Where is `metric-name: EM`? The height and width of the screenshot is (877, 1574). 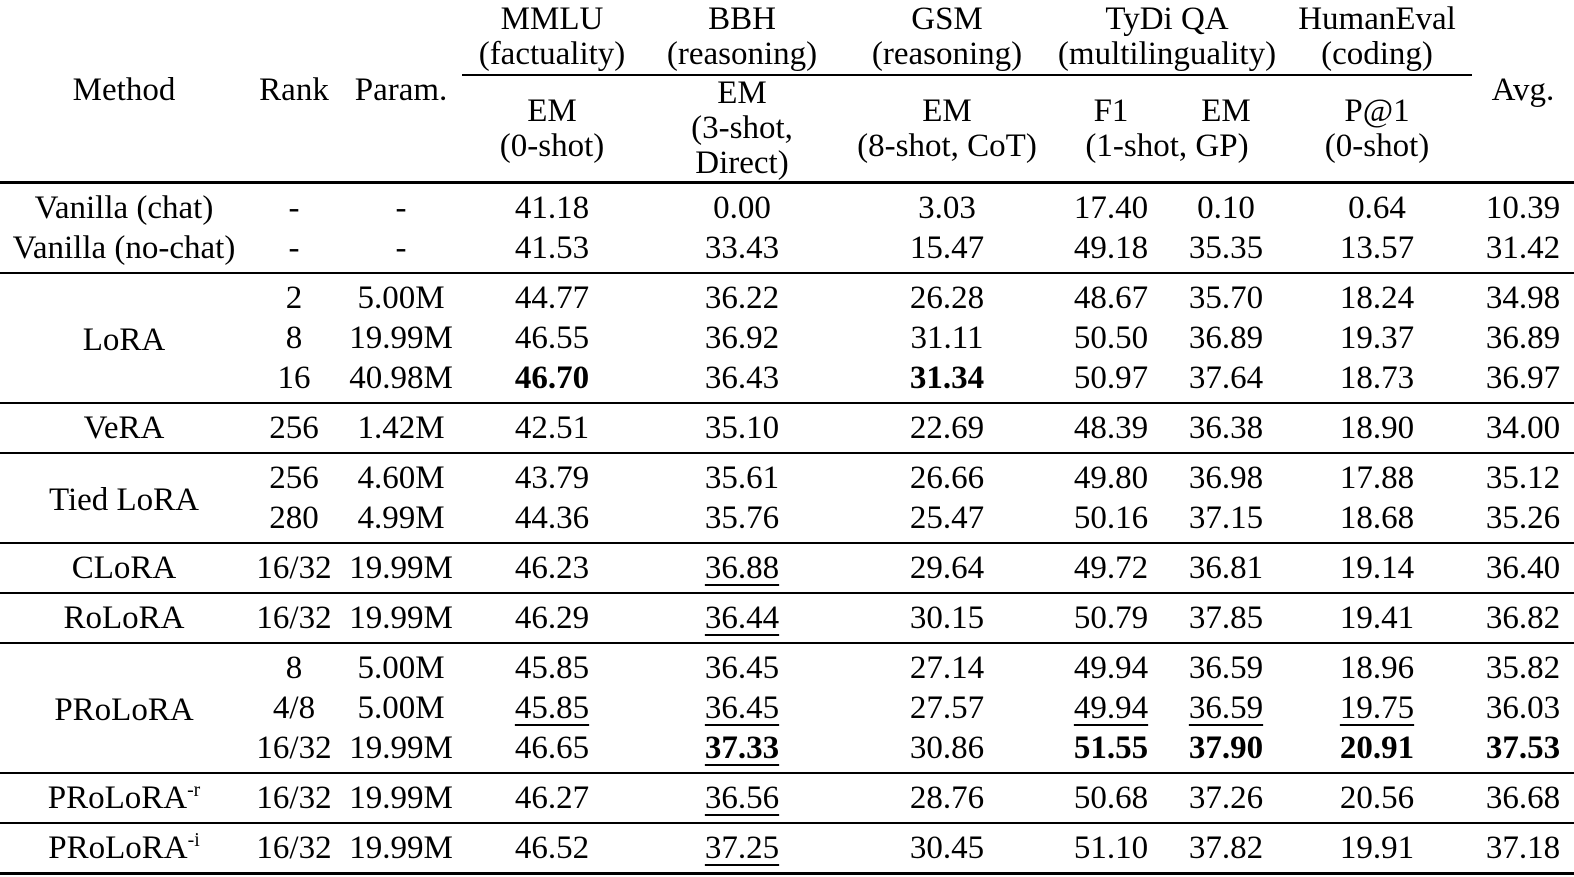 metric-name: EM is located at coordinates (947, 110).